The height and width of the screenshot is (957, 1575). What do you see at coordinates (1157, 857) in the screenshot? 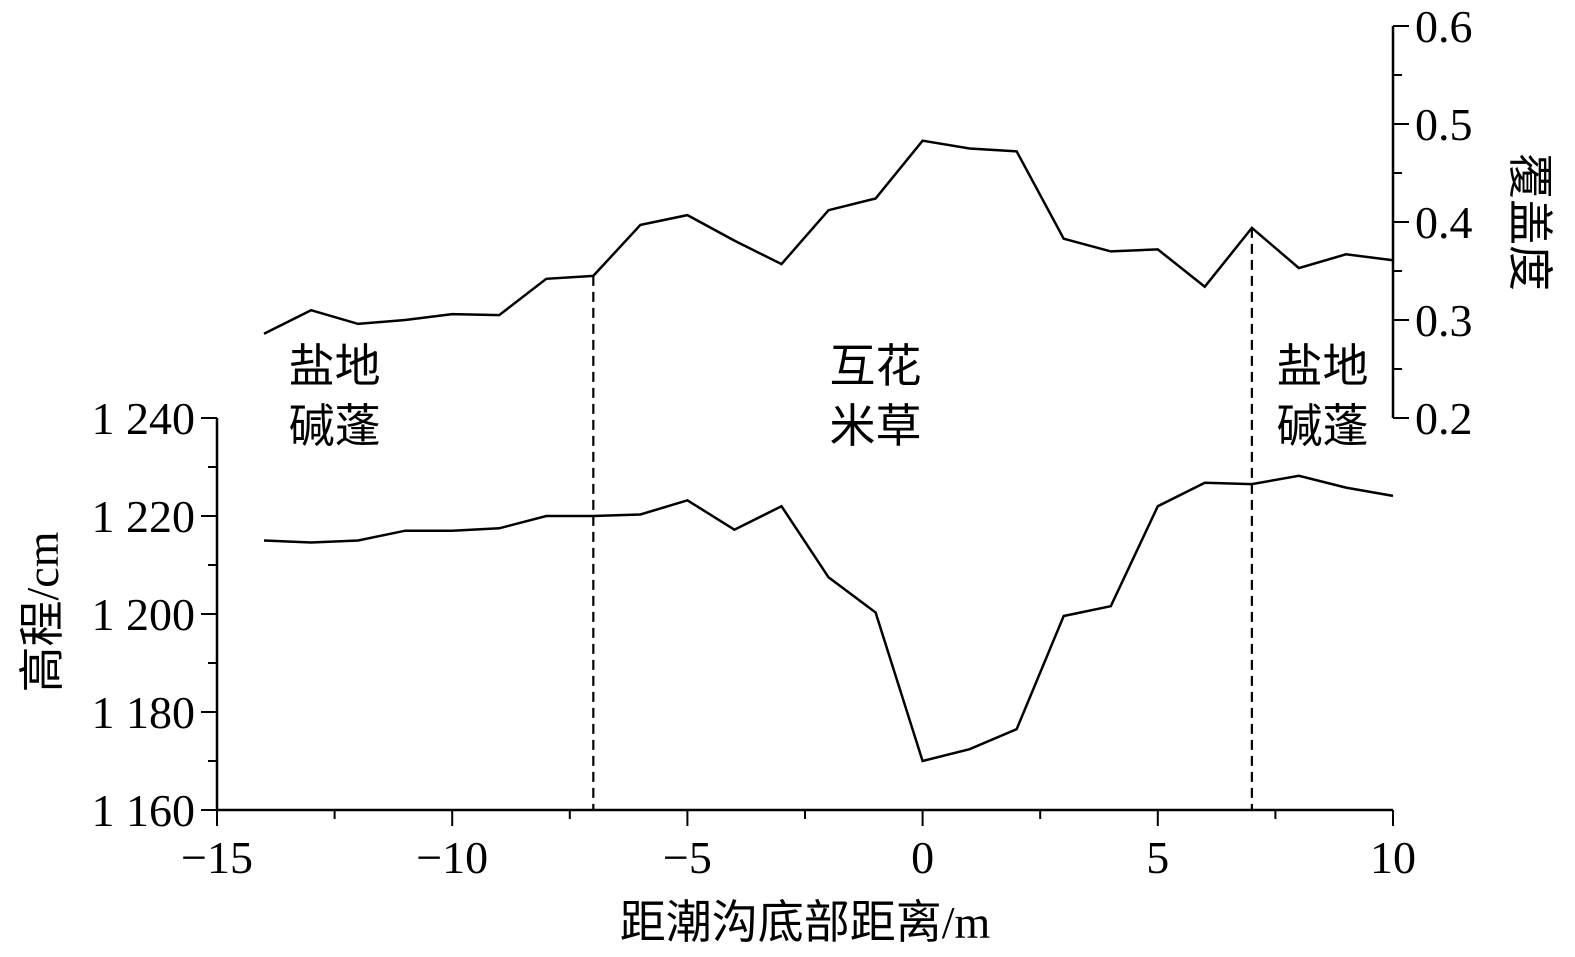
I see `x-tick-label: 5` at bounding box center [1157, 857].